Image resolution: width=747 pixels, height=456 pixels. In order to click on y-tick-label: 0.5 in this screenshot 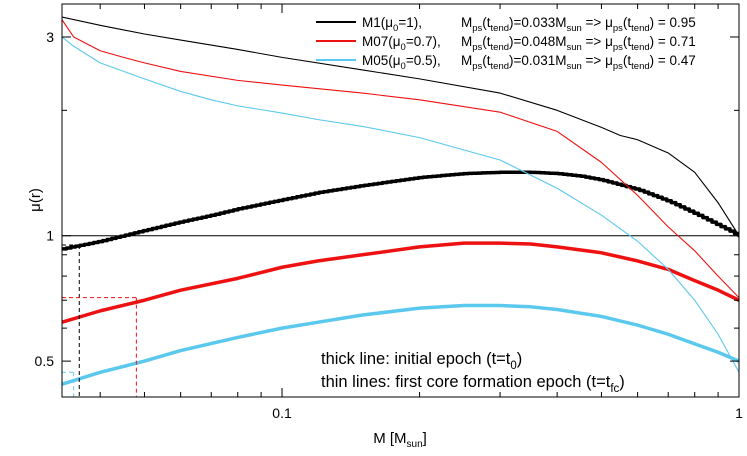, I will do `click(45, 361)`.